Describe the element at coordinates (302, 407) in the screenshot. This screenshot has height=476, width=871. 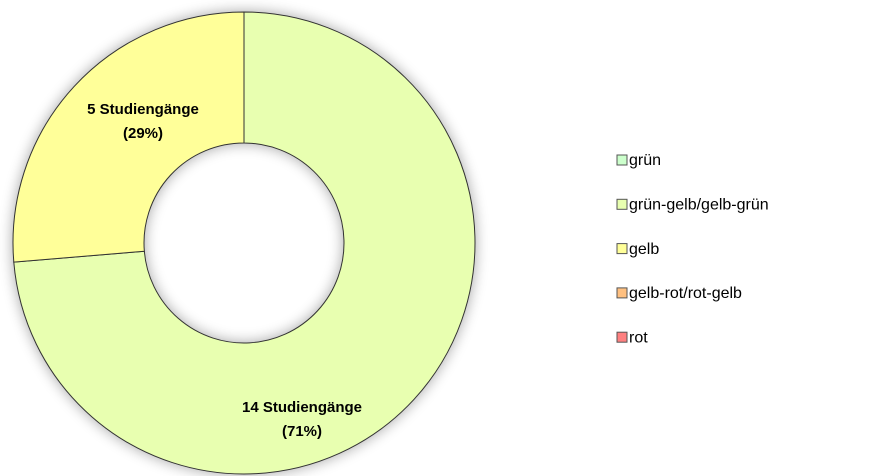
I see `data-label: 14 Studiengänge` at that location.